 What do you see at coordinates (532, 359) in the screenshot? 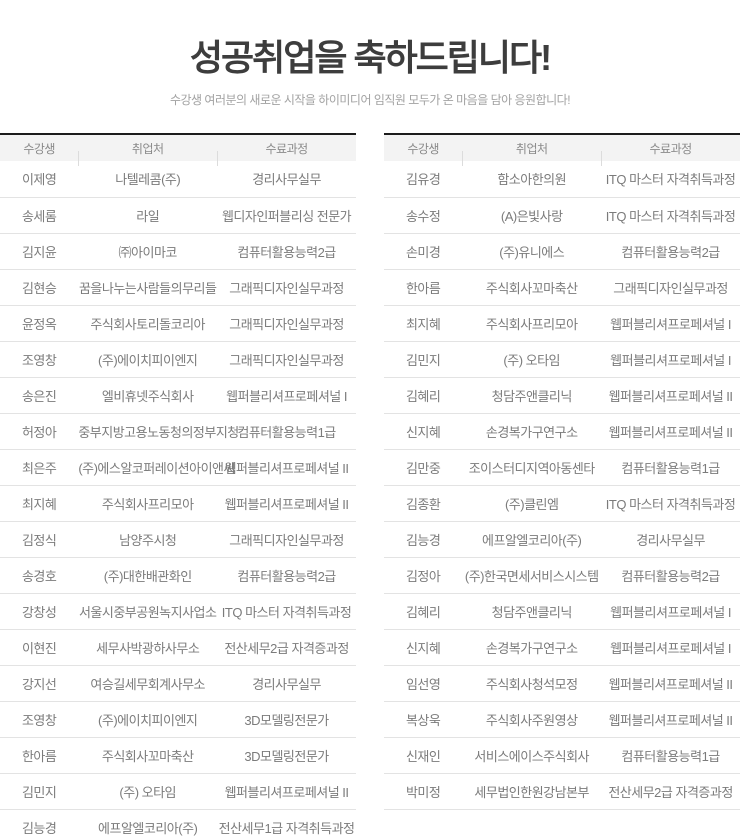
I see `employer-cell: (주) 오타임` at bounding box center [532, 359].